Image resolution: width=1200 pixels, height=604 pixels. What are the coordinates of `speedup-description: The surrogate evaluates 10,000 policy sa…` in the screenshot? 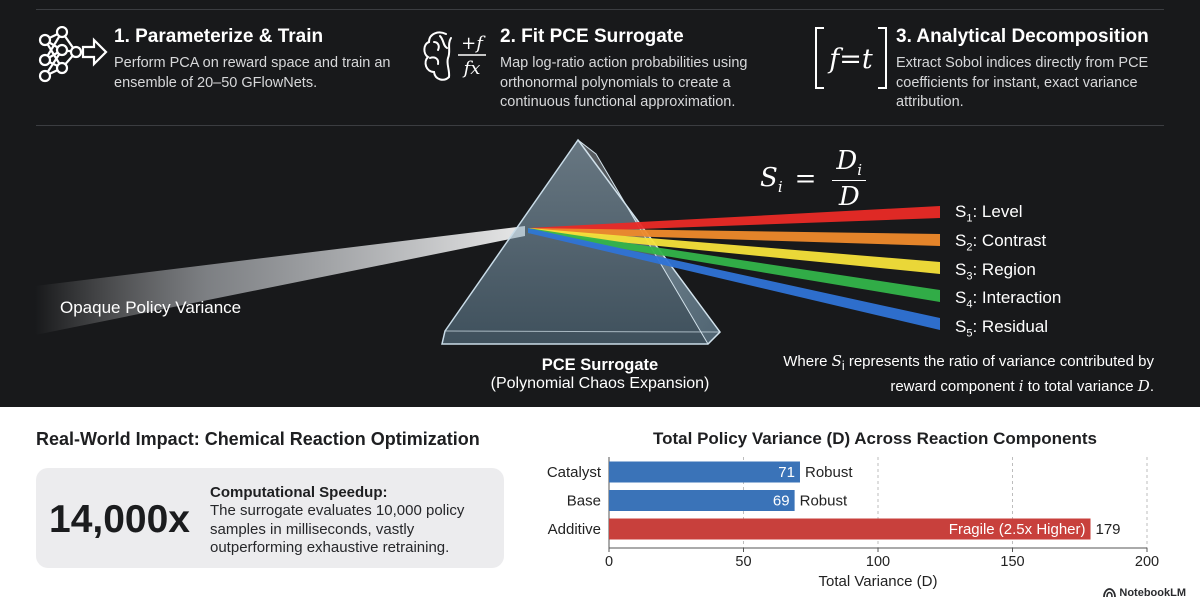 It's located at (337, 529).